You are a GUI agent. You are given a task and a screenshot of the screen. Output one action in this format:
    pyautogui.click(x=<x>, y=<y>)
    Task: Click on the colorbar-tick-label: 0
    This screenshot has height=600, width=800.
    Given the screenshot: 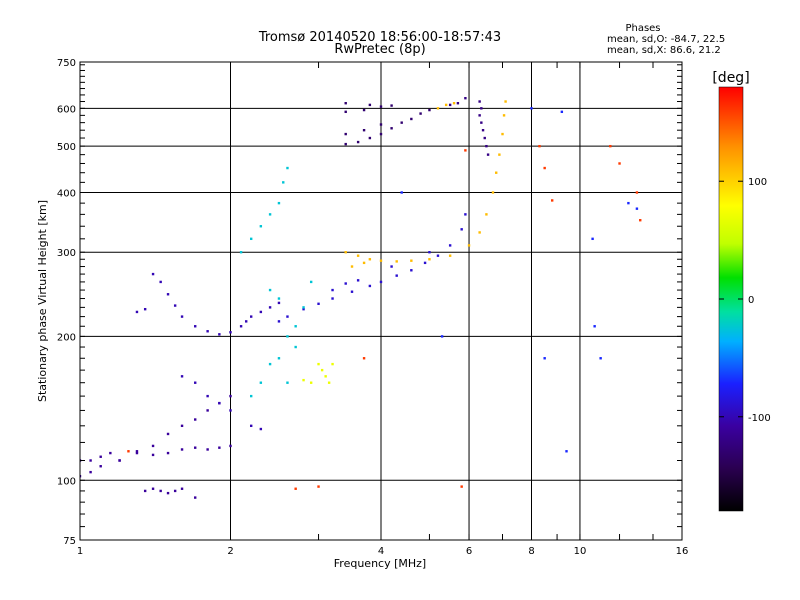 What is the action you would take?
    pyautogui.click(x=751, y=300)
    